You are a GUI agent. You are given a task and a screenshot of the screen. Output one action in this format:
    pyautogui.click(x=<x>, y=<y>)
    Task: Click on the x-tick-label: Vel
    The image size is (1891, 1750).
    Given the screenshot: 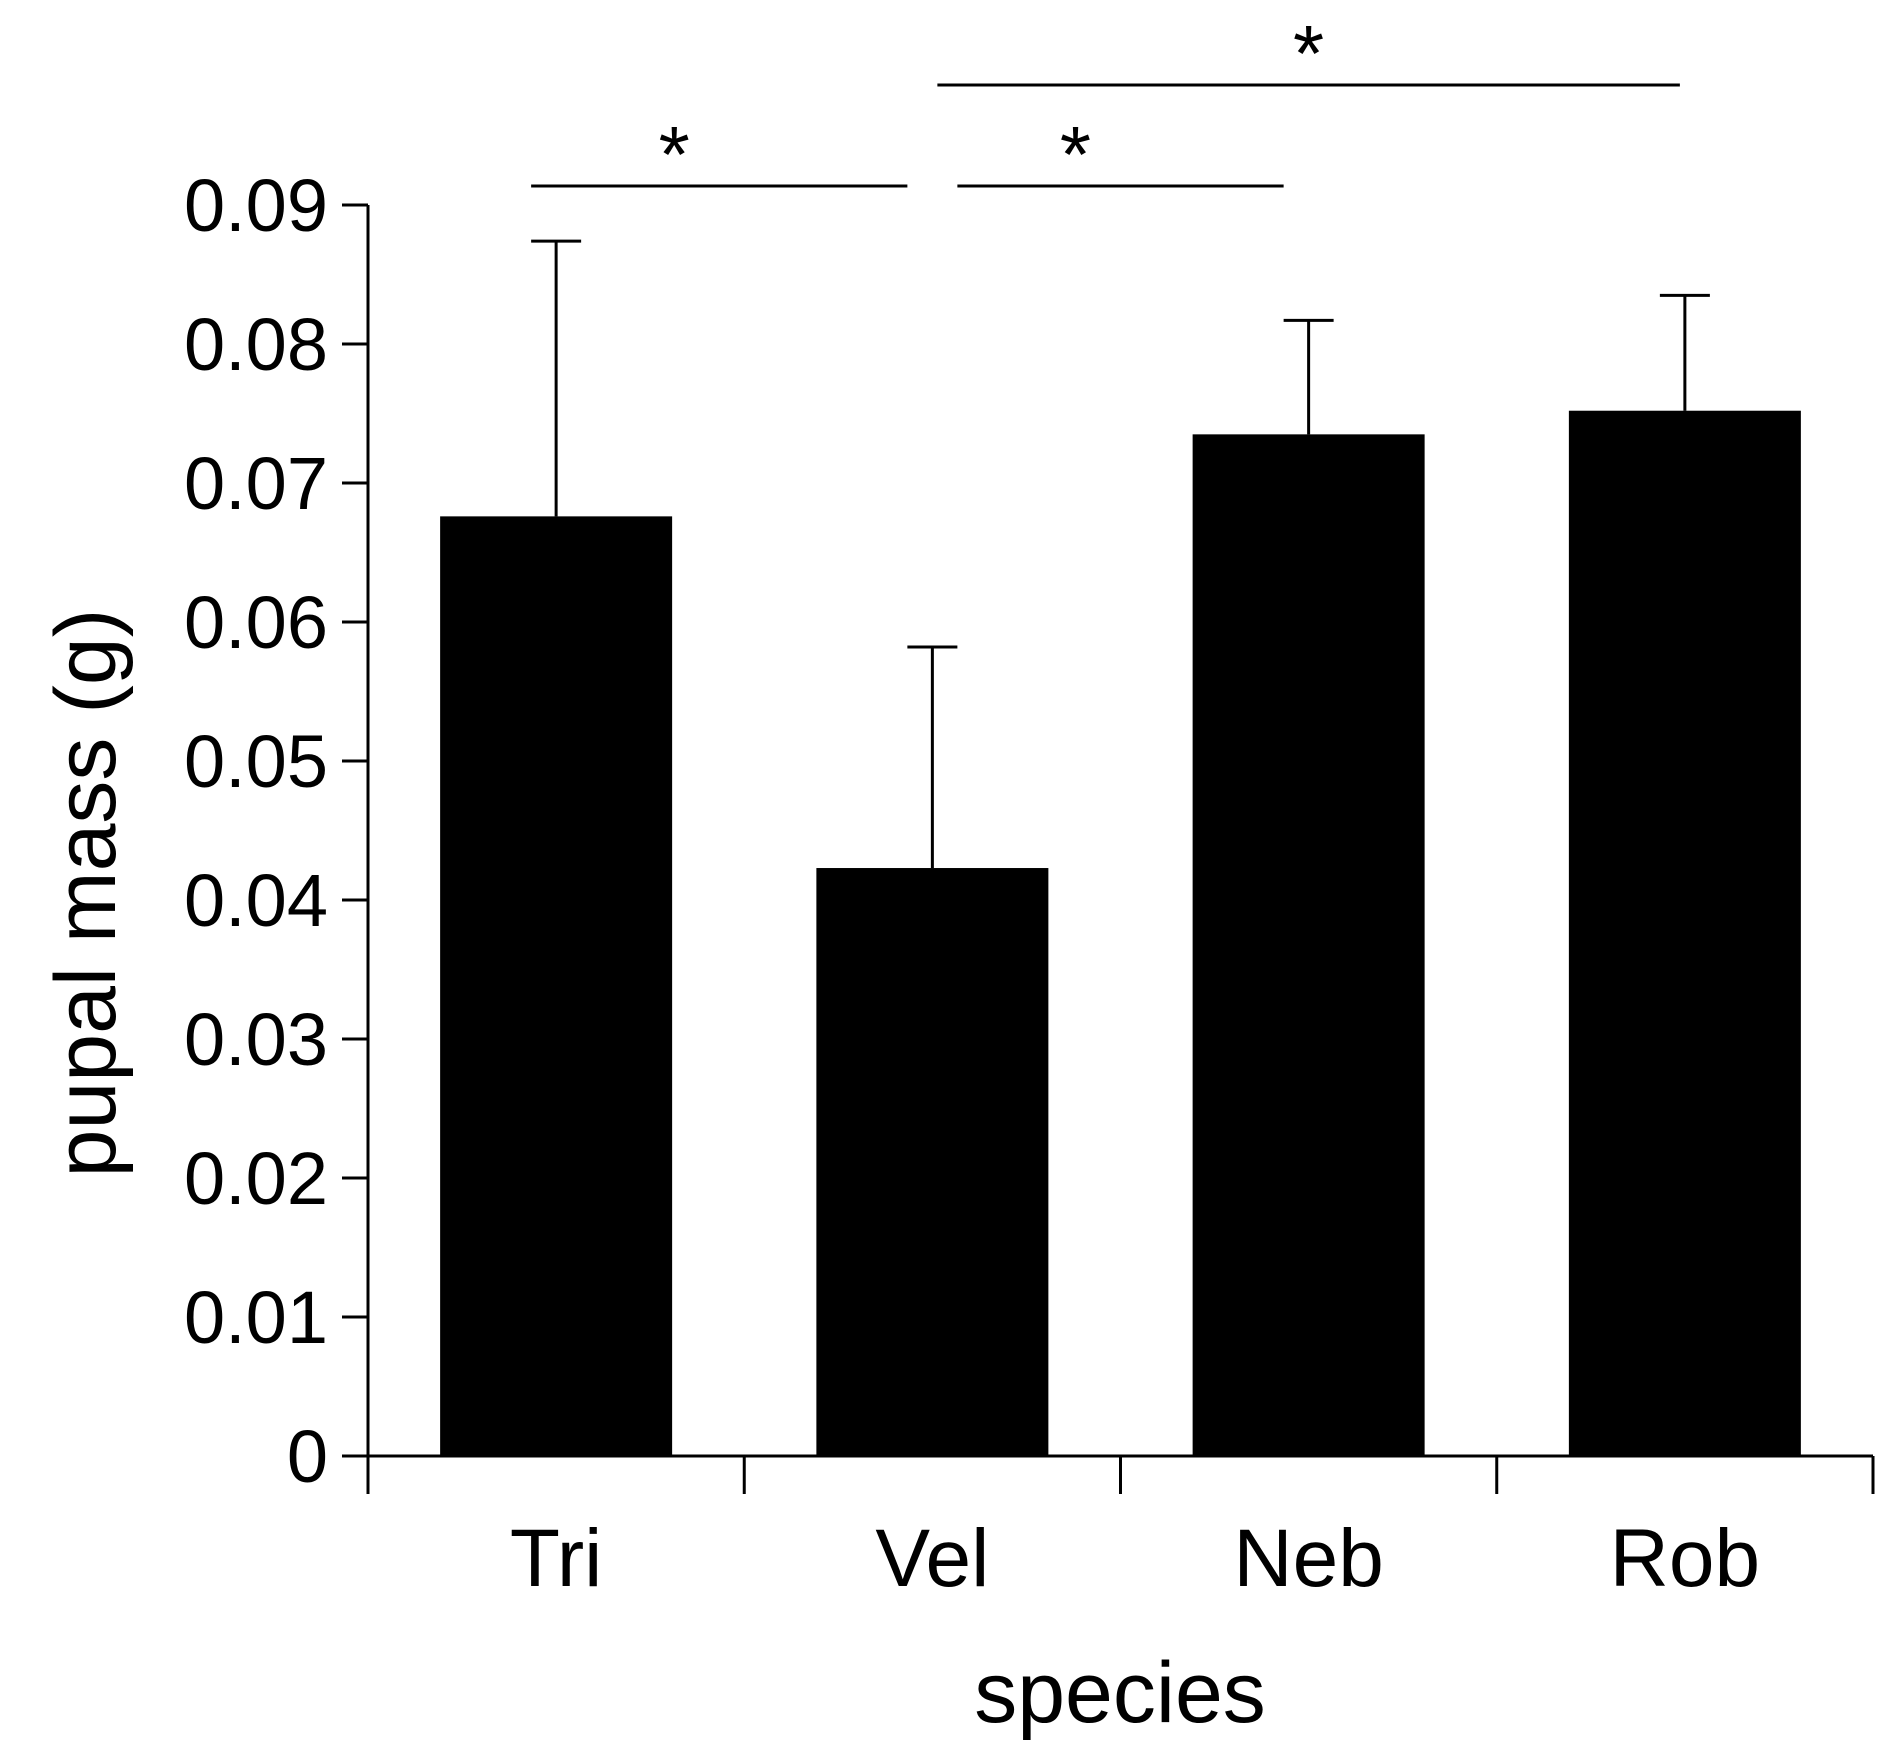 What is the action you would take?
    pyautogui.click(x=932, y=1558)
    